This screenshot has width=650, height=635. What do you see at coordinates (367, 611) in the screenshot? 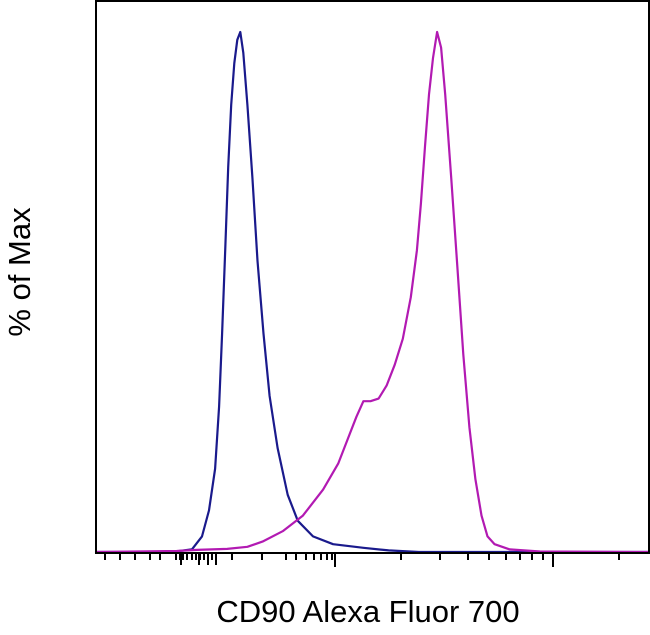
I see `x-axis-label: CD90 Alexa Fluor 700` at bounding box center [367, 611].